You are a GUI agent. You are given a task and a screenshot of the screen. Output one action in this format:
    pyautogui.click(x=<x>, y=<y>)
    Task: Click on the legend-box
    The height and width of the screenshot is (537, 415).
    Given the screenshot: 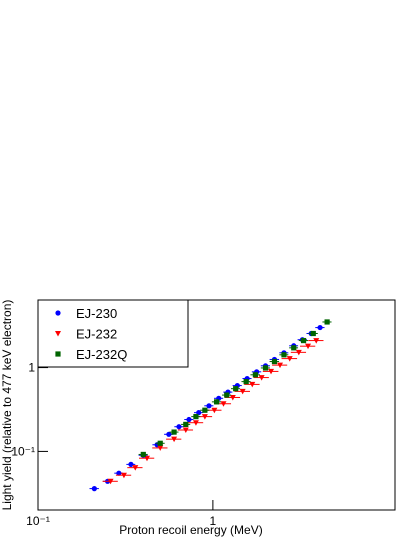 What is the action you would take?
    pyautogui.click(x=113, y=333)
    